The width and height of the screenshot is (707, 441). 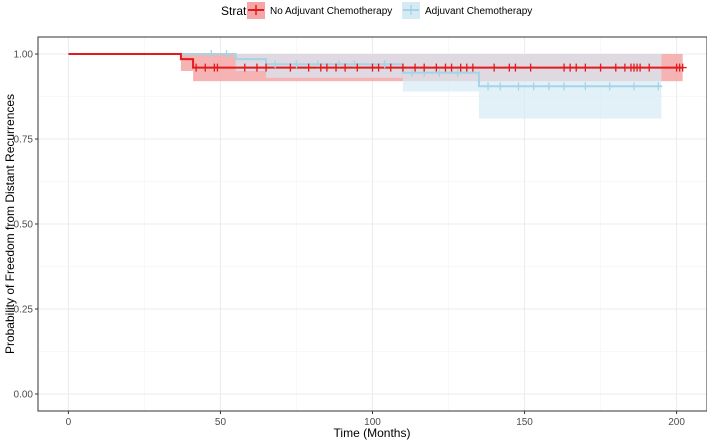 What do you see at coordinates (372, 433) in the screenshot?
I see `x-axis-label: Time (Months)` at bounding box center [372, 433].